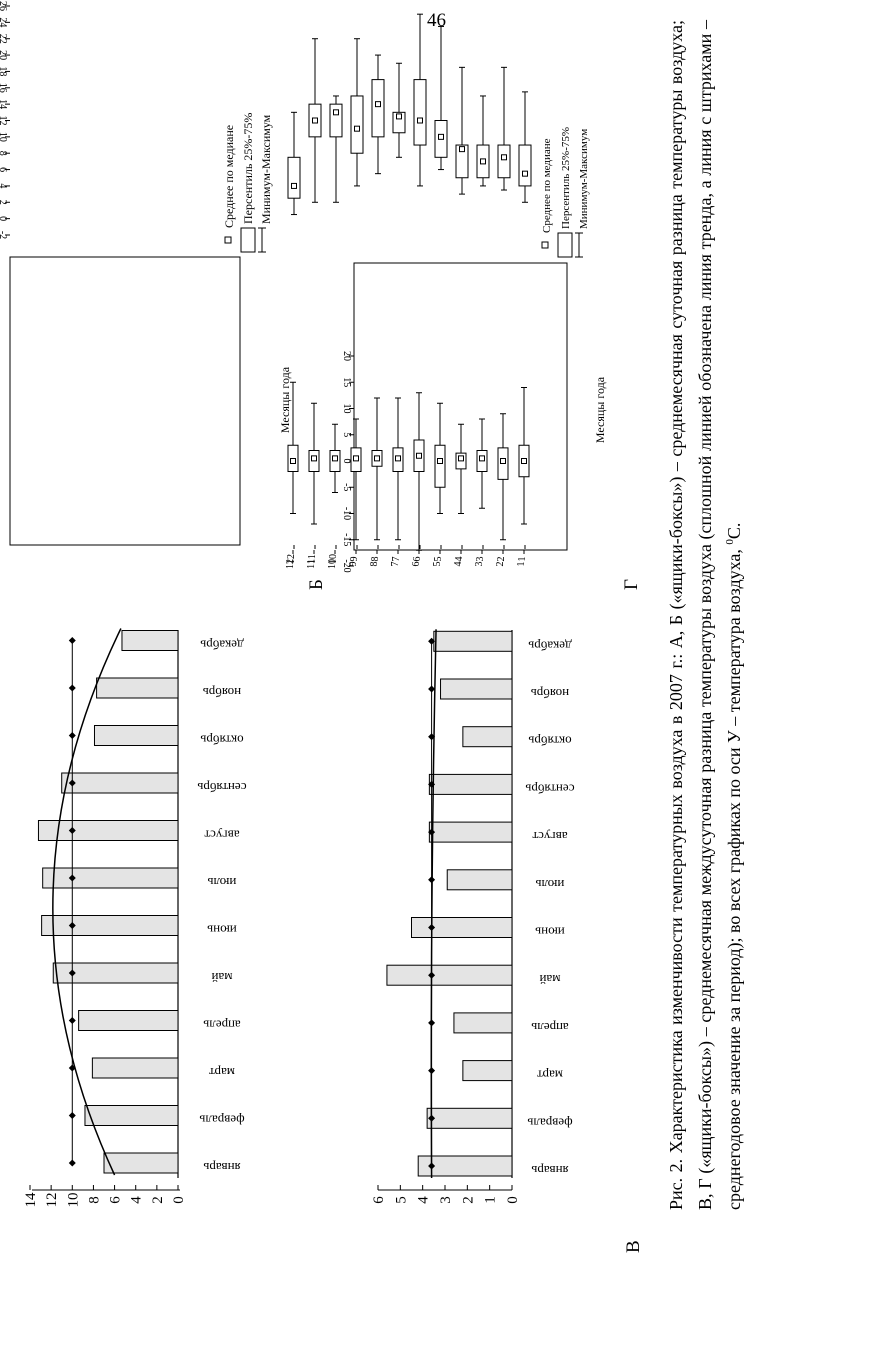 This screenshot has height=1350, width=873. What do you see at coordinates (440, 466) in the screenshot?
I see `G-box` at bounding box center [440, 466].